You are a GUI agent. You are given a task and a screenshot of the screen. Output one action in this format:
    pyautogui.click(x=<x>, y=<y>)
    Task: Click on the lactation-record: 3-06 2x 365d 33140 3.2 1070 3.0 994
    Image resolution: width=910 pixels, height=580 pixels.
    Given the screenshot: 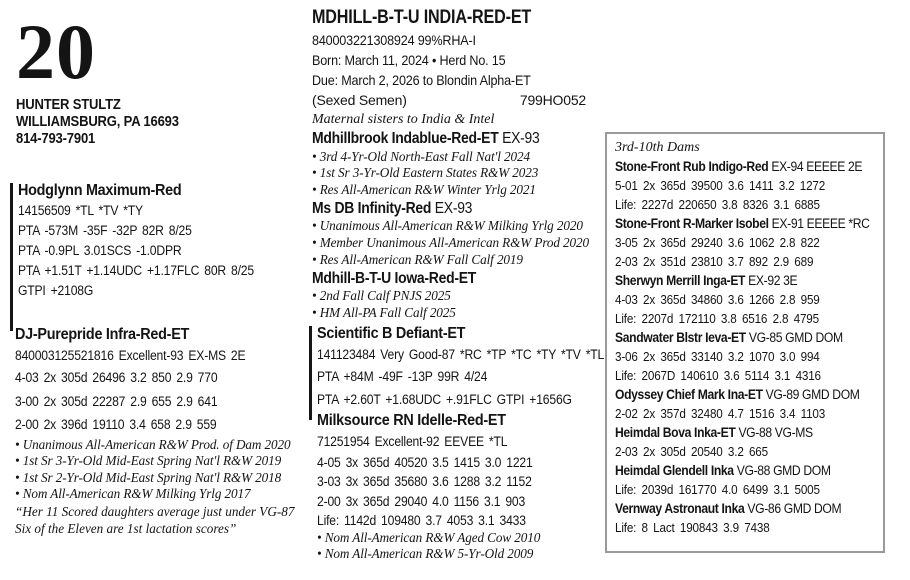 What is the action you would take?
    pyautogui.click(x=717, y=356)
    